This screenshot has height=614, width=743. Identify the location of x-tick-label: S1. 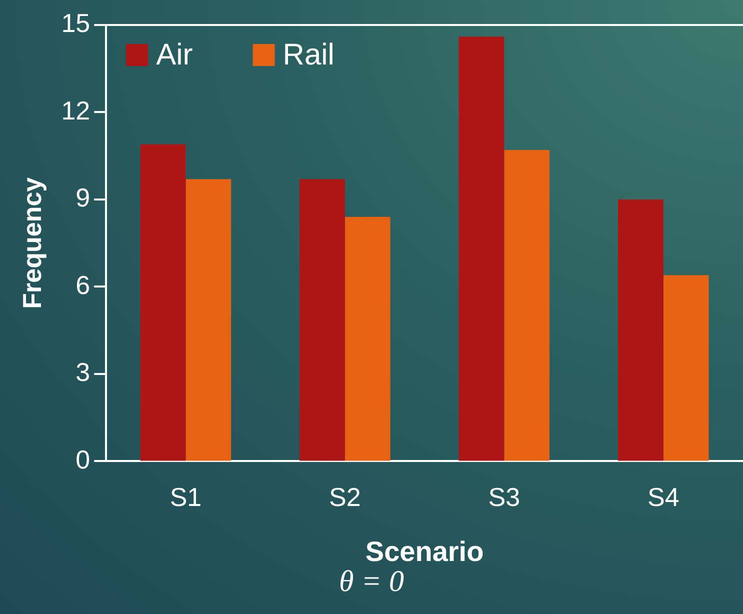
(186, 497).